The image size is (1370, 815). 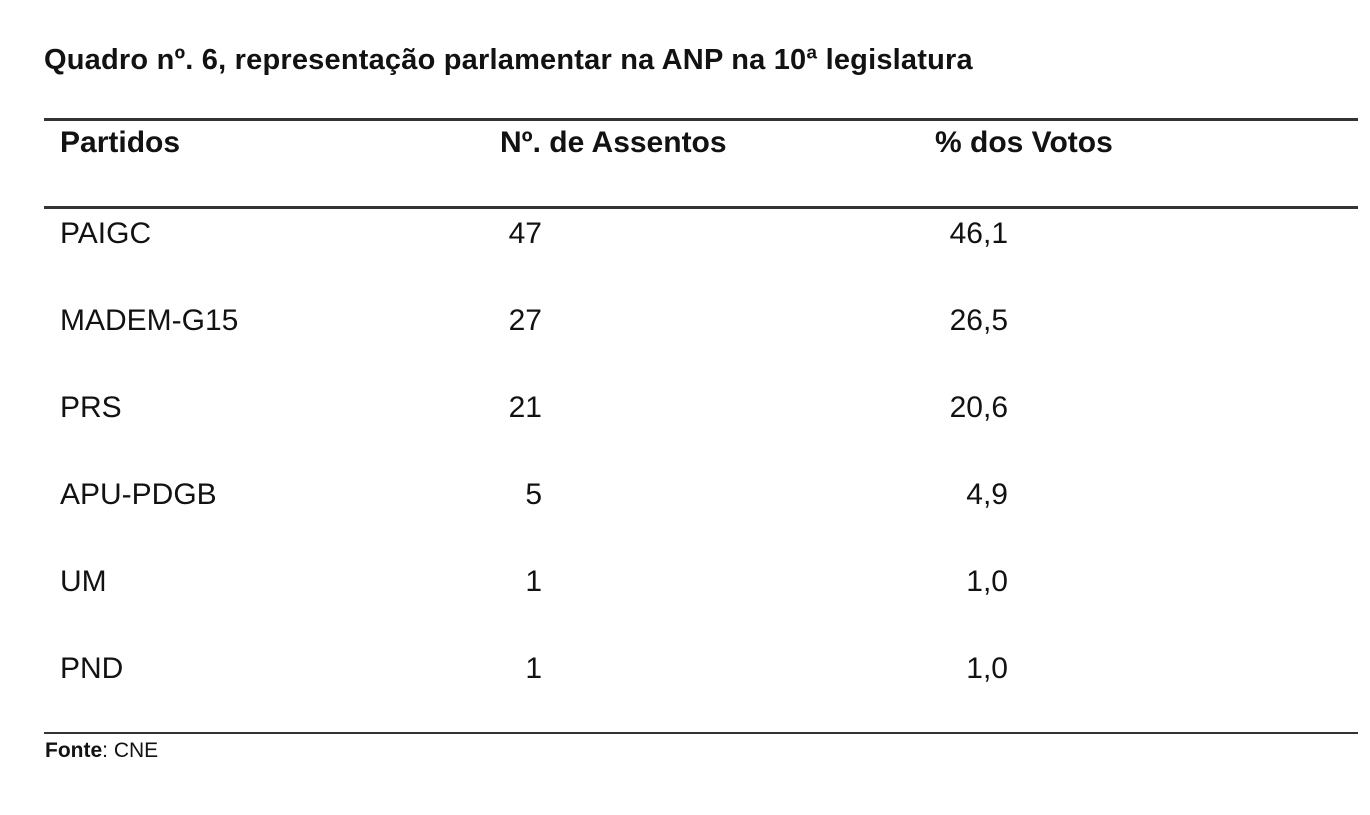 What do you see at coordinates (701, 733) in the screenshot?
I see `table-bottom-rule` at bounding box center [701, 733].